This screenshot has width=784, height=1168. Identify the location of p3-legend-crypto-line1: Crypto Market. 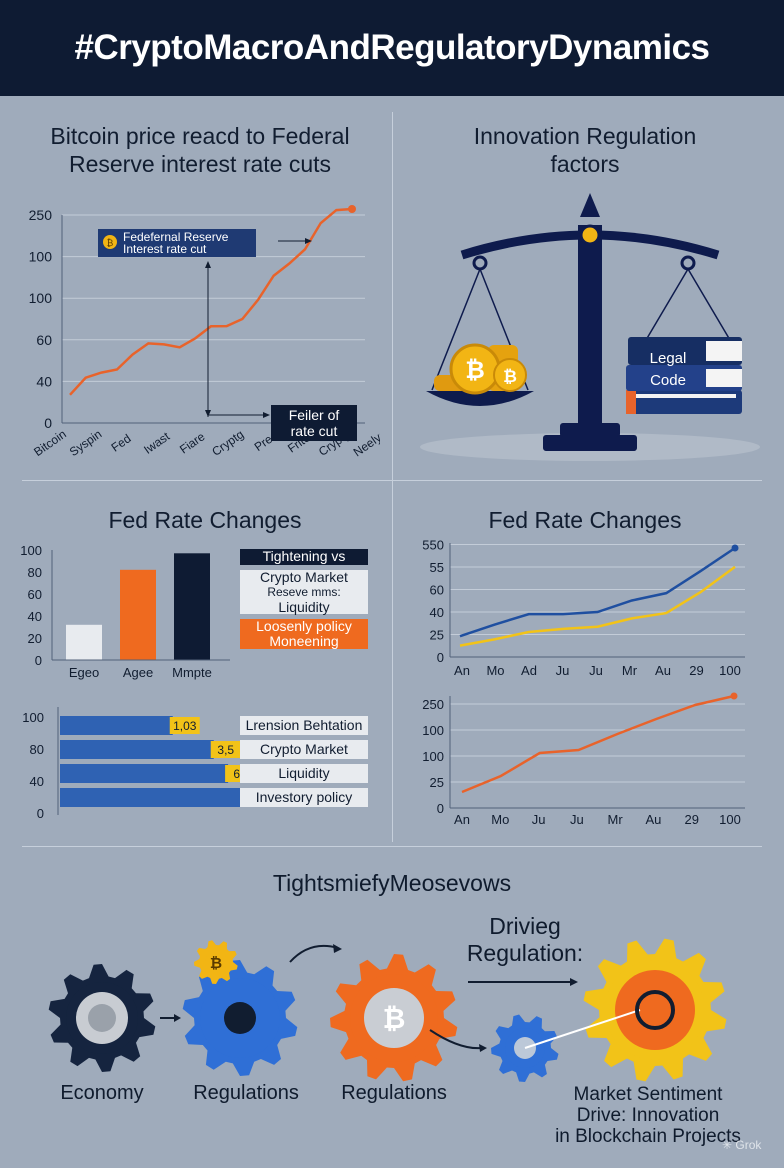
(304, 577).